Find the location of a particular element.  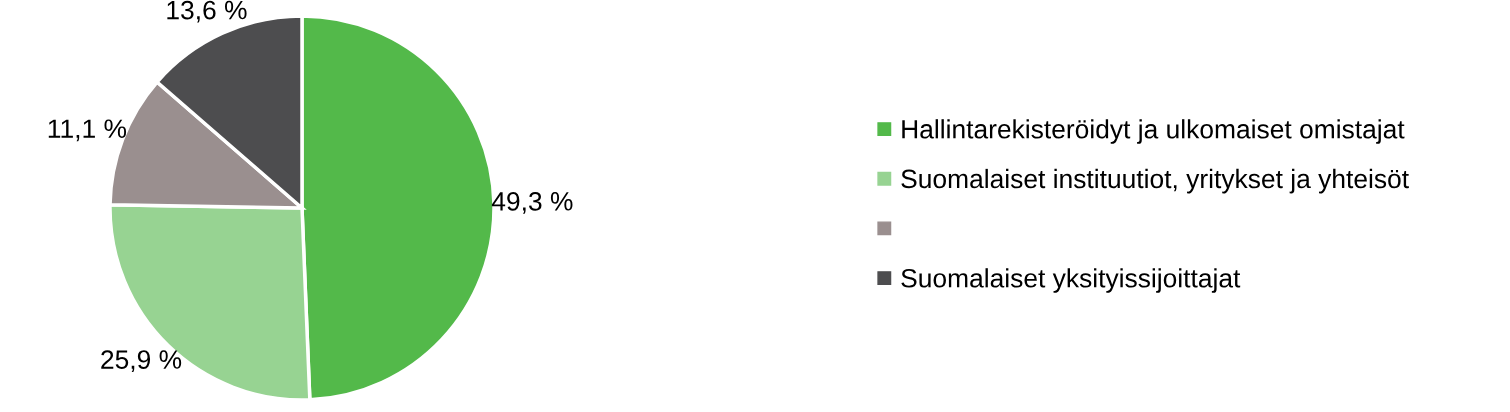

legend-label: Suomalaiset yksityissijoittajat is located at coordinates (1071, 280).